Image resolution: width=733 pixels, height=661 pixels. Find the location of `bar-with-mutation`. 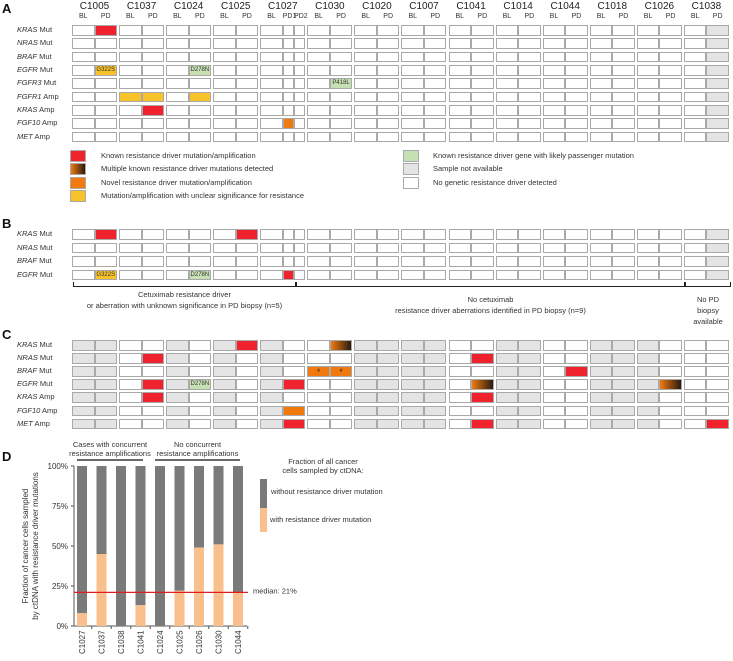

bar-with-mutation is located at coordinates (199, 586).